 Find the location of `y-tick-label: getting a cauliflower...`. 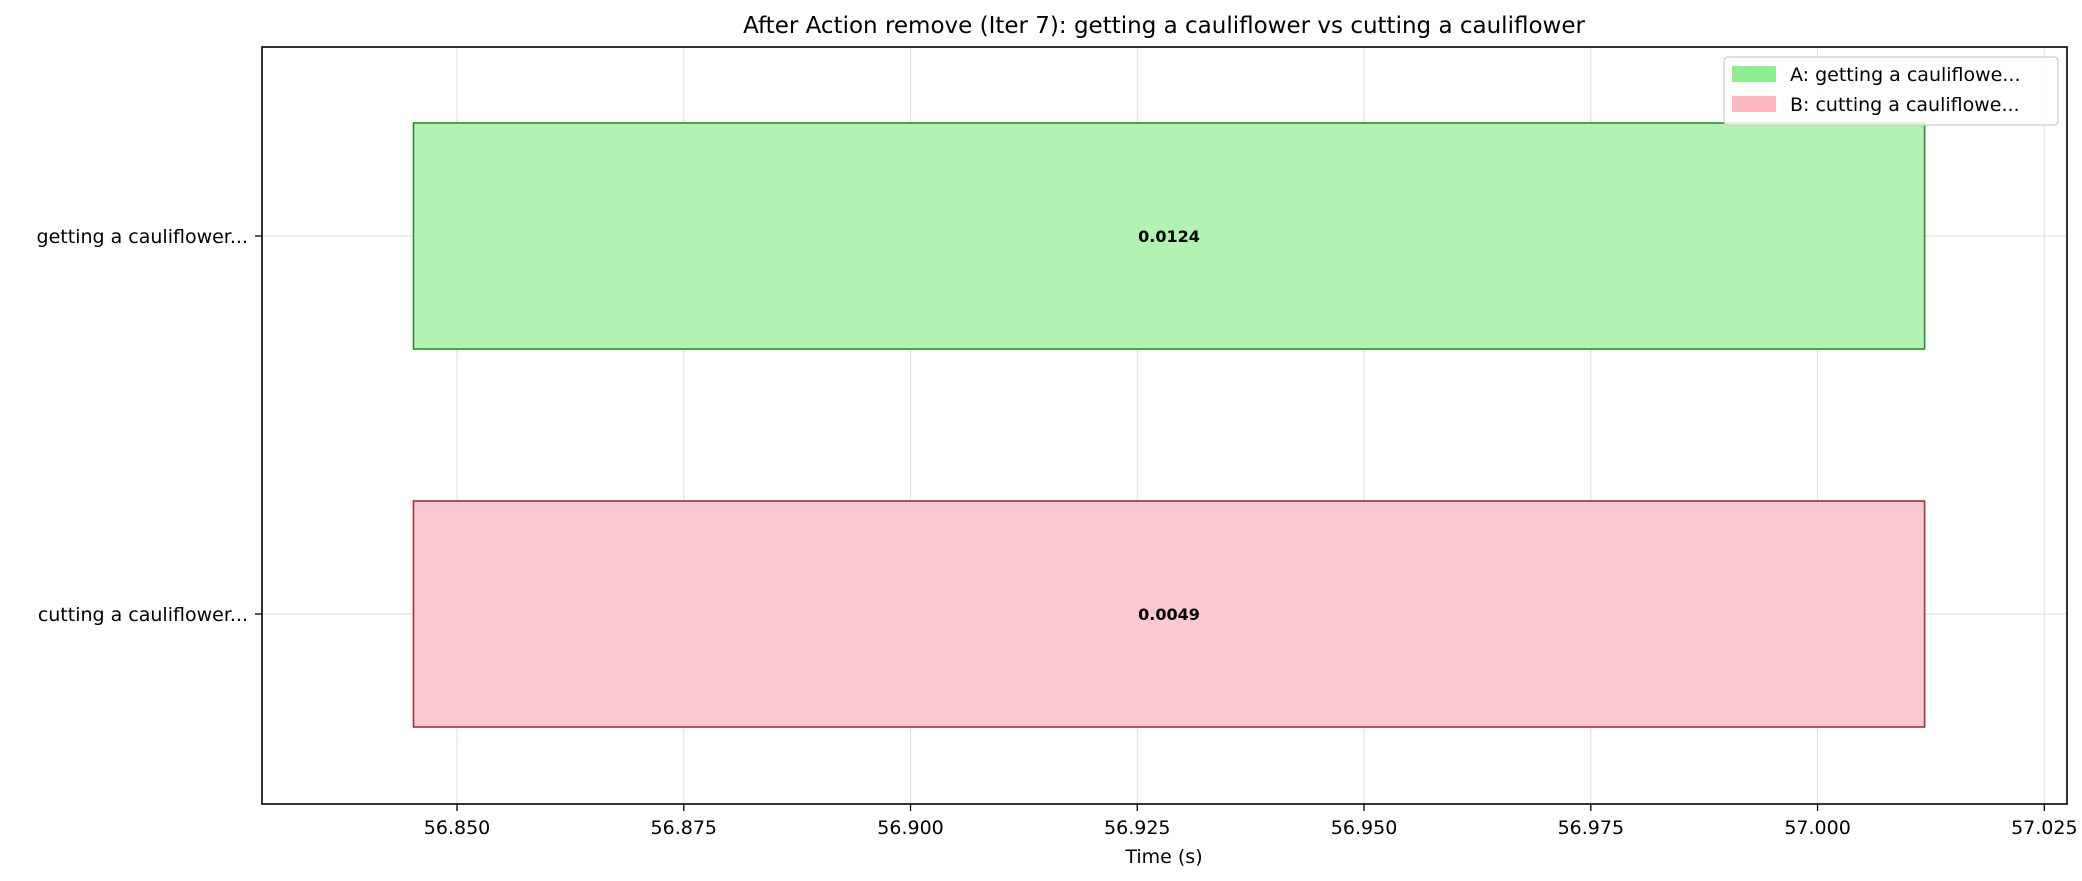

y-tick-label: getting a cauliflower... is located at coordinates (142, 237).